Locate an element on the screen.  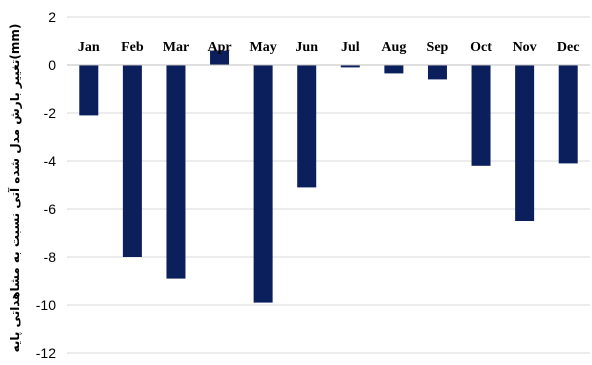
x-category-label: Nov is located at coordinates (525, 47).